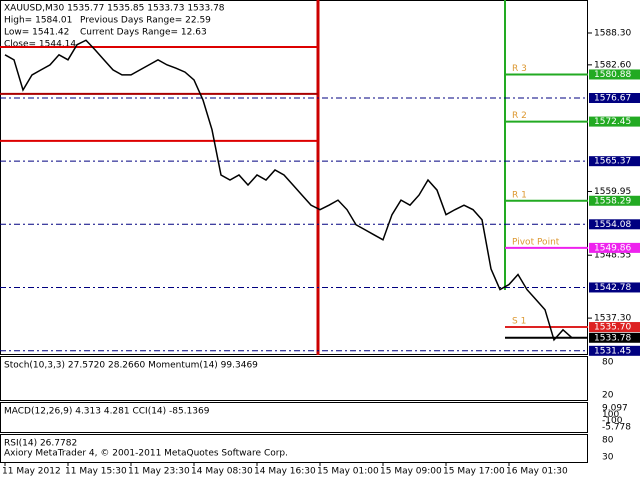 The image size is (640, 480). What do you see at coordinates (31, 472) in the screenshot?
I see `x-tick-label: 11 May 2012` at bounding box center [31, 472].